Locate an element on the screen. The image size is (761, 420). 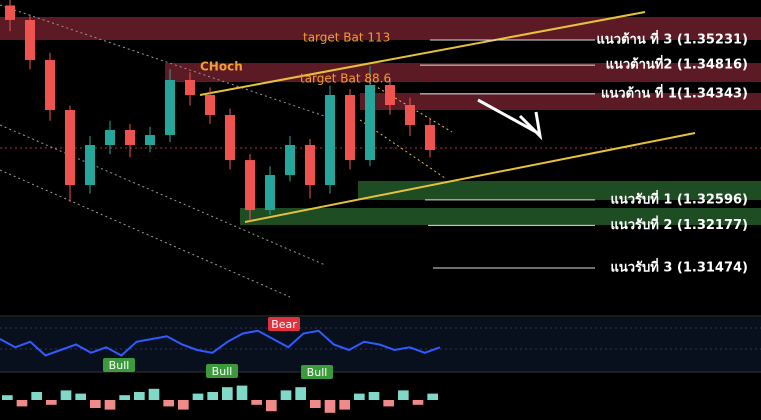
level-label: แนวรับที่ 3 (1.31474) is located at coordinates (679, 267).